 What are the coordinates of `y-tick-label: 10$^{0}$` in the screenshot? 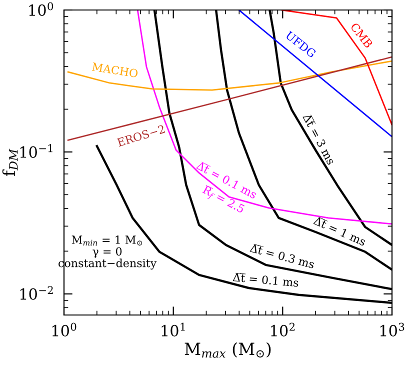 It's located at (41, 9).